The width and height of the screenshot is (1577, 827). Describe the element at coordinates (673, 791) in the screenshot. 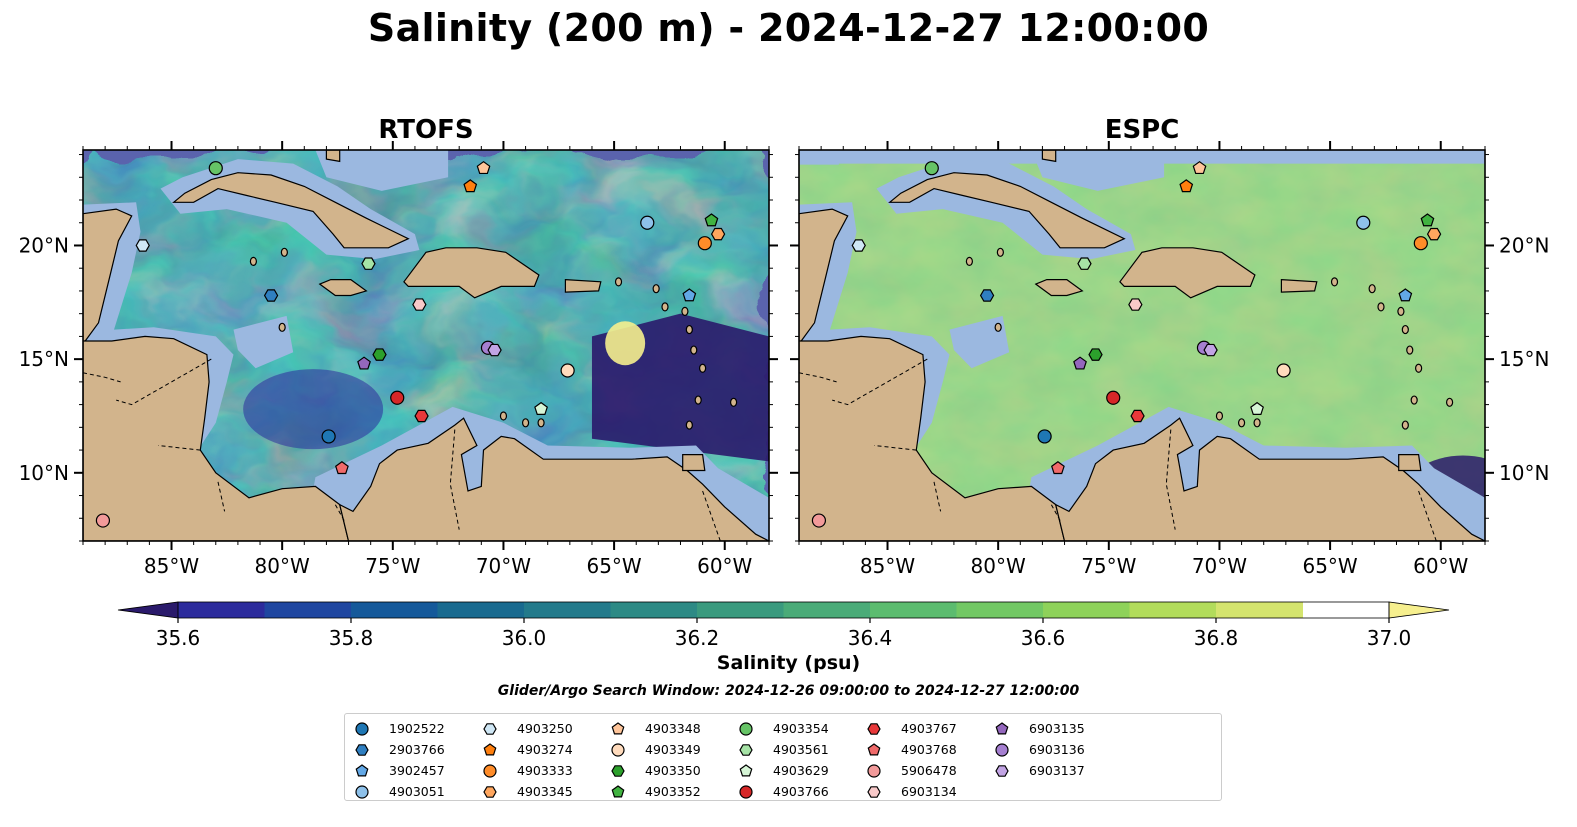

I see `legend-item: 4903352` at that location.